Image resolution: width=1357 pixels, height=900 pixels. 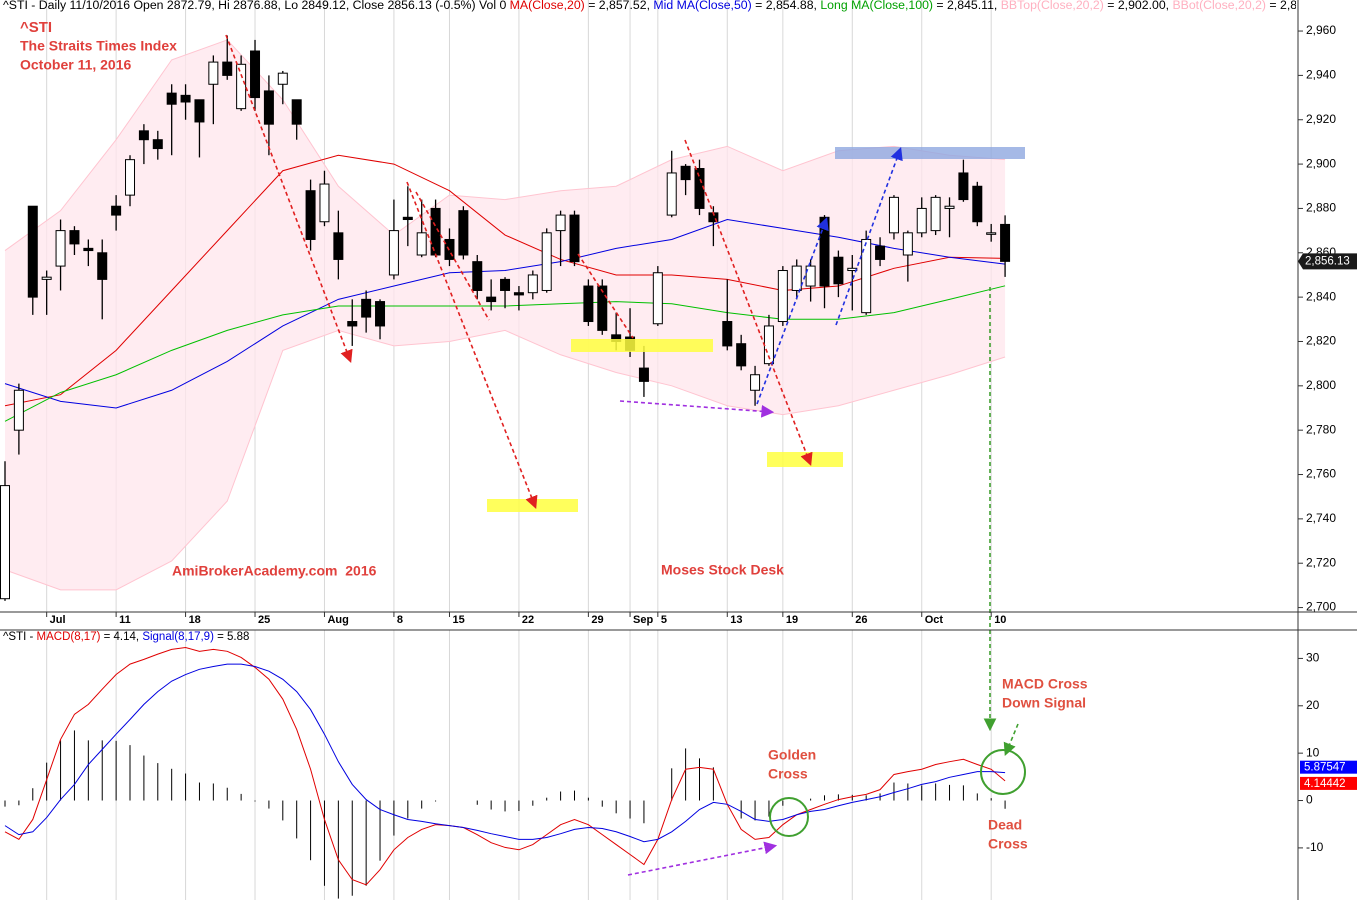 What do you see at coordinates (505, 753) in the screenshot?
I see `macd-line` at bounding box center [505, 753].